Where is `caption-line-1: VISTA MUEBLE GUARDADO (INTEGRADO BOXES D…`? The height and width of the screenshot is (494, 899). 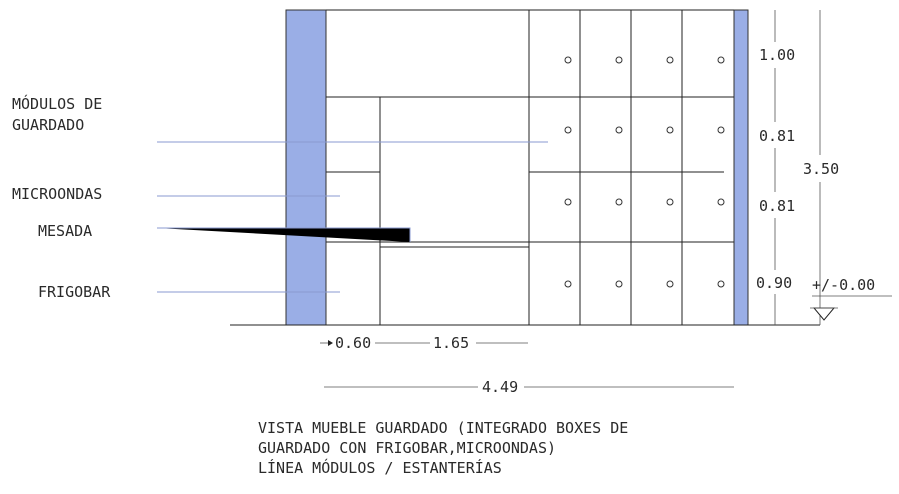
caption-line-1: VISTA MUEBLE GUARDADO (INTEGRADO BOXES D… is located at coordinates (443, 428).